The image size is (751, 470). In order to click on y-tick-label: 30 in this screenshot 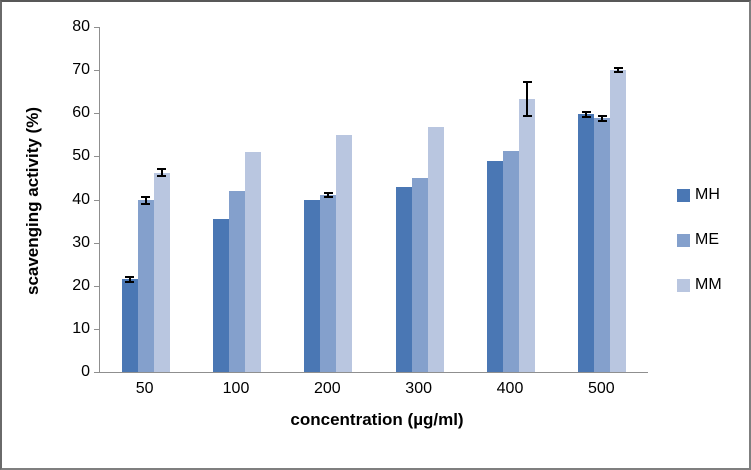, I will do `click(81, 242)`.